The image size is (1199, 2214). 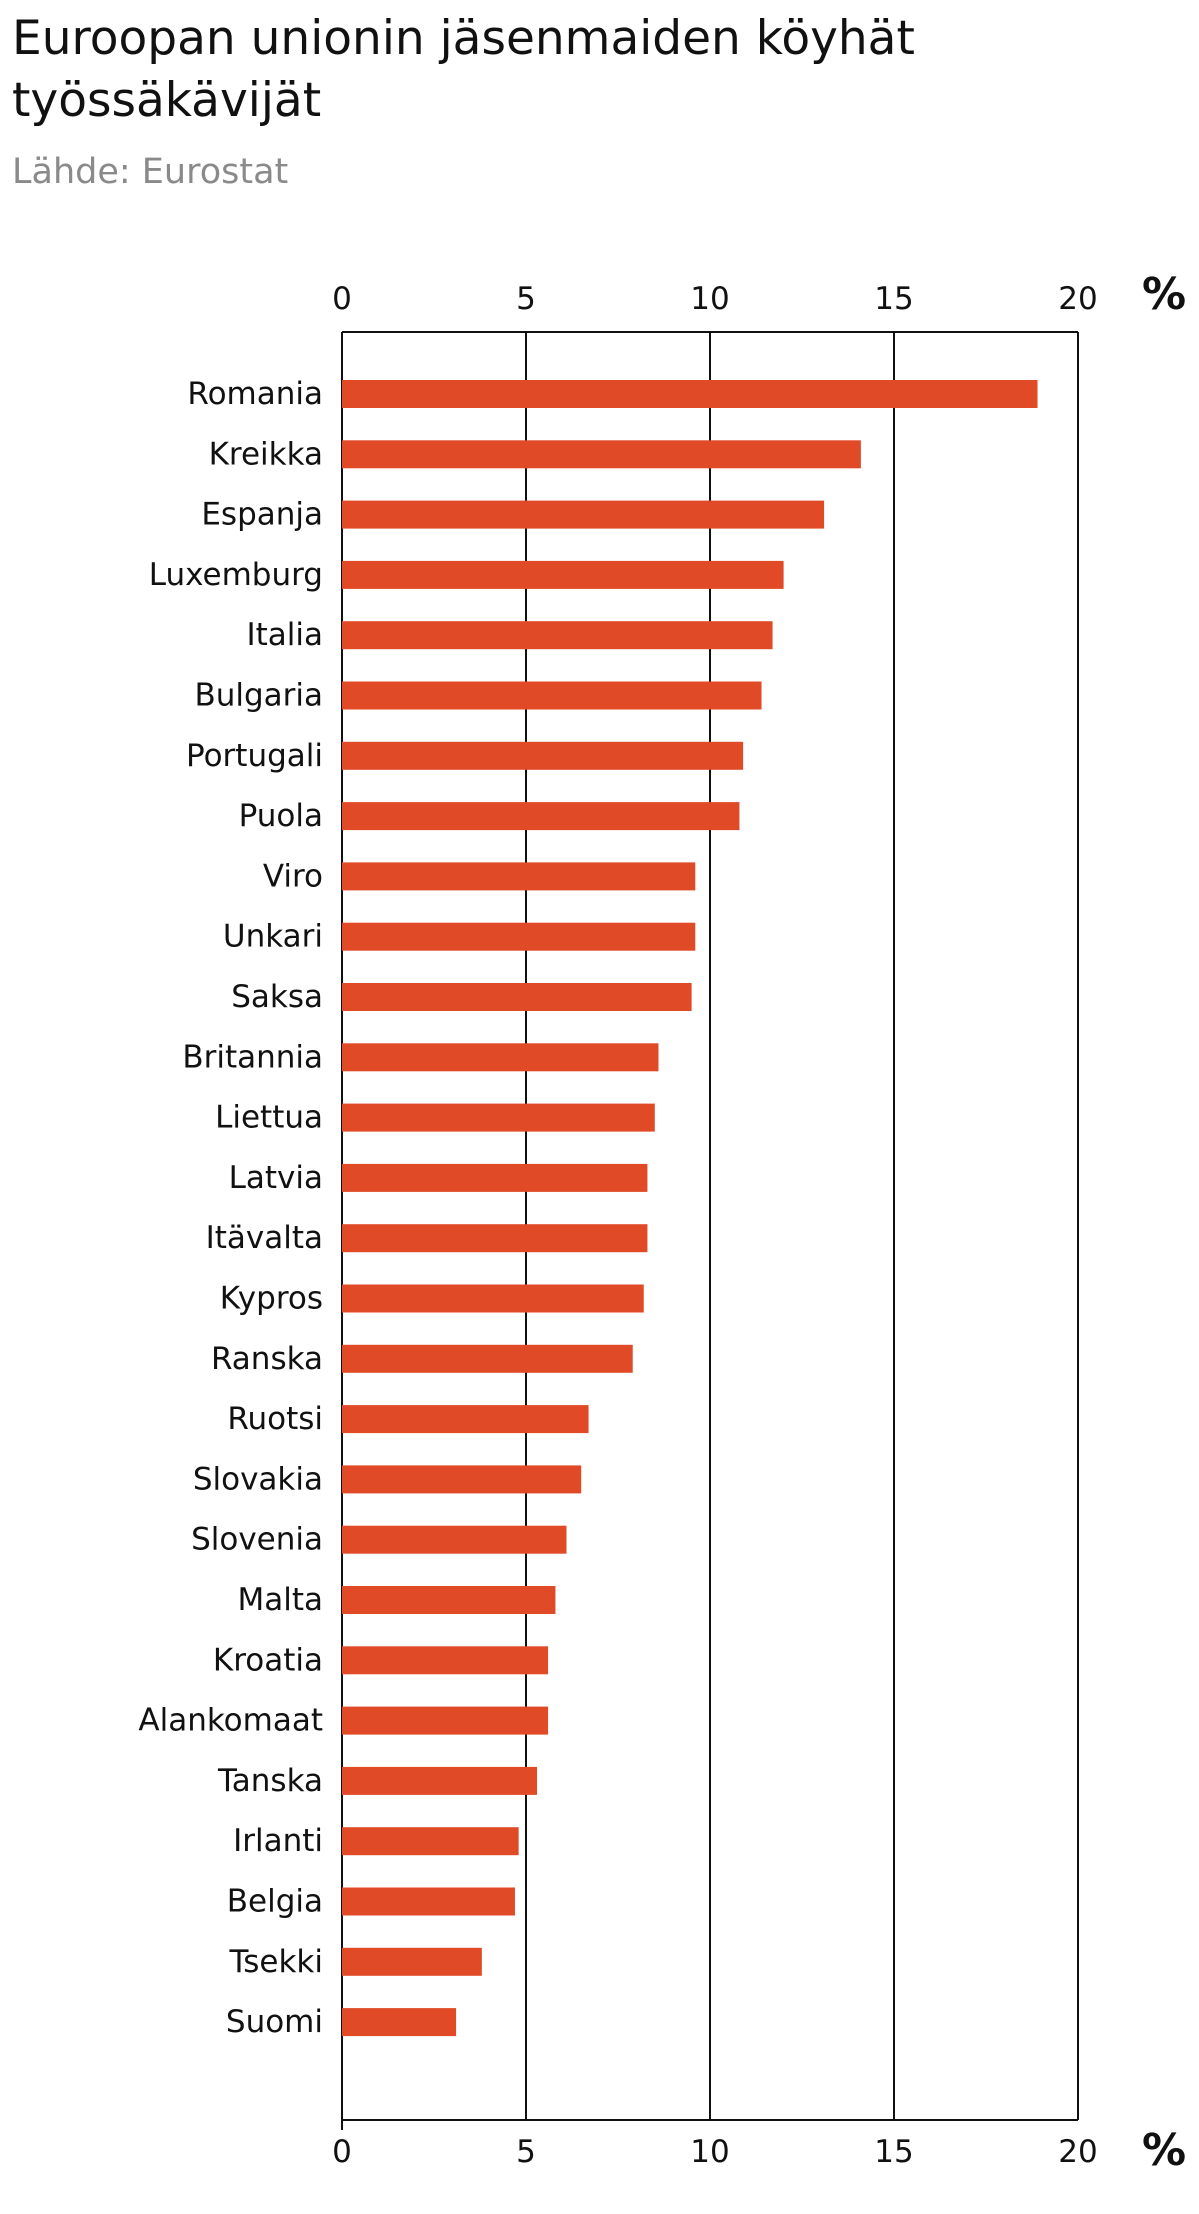 What do you see at coordinates (262, 515) in the screenshot?
I see `category-label-espanja: Espanja` at bounding box center [262, 515].